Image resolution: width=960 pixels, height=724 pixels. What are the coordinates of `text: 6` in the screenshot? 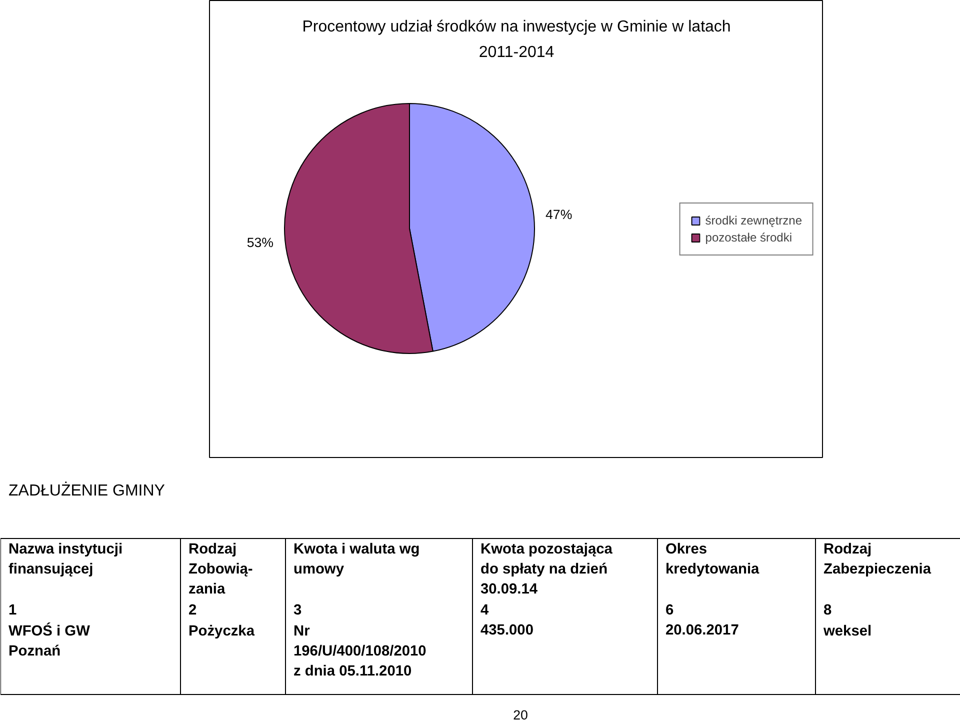 It's located at (670, 610).